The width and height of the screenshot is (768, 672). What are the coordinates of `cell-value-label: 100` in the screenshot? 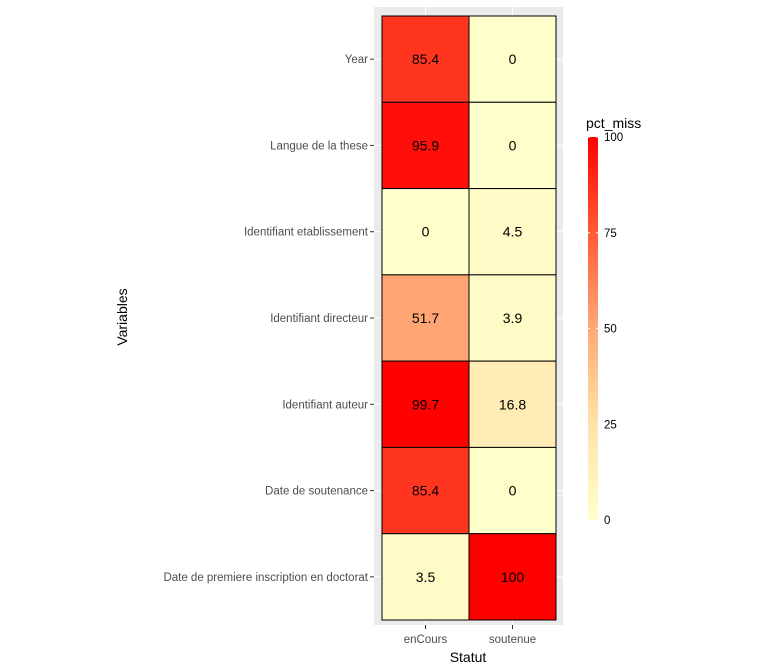 It's located at (513, 577).